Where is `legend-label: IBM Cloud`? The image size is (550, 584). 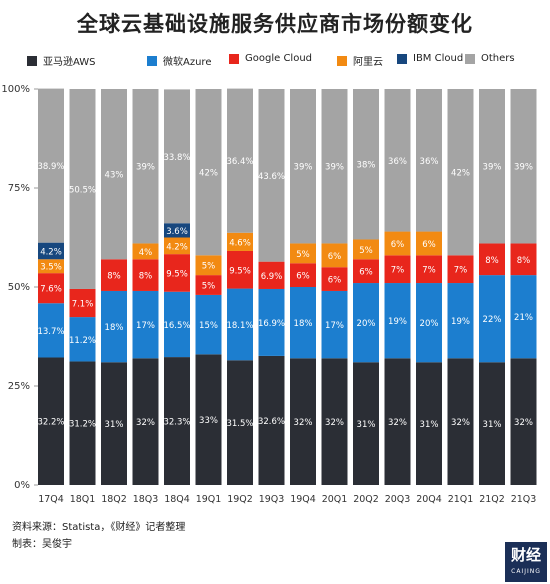 legend-label: IBM Cloud is located at coordinates (438, 58).